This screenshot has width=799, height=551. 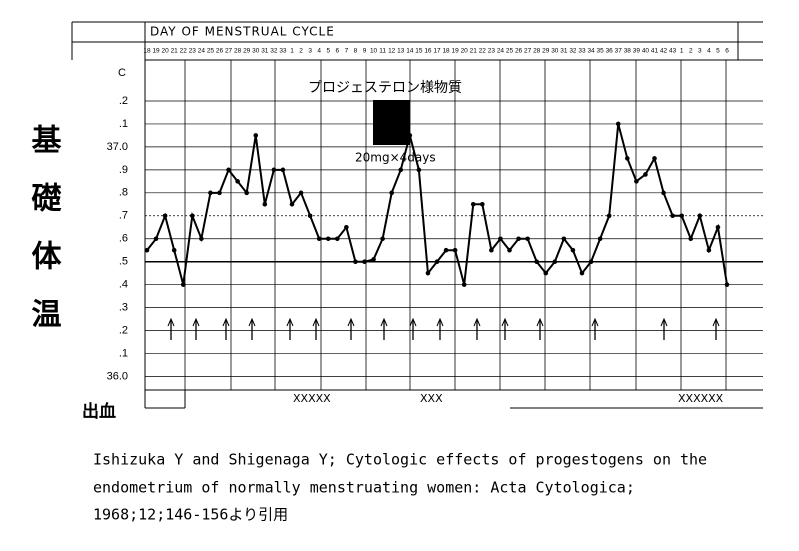 I want to click on x-tick-label: 30, so click(x=256, y=51).